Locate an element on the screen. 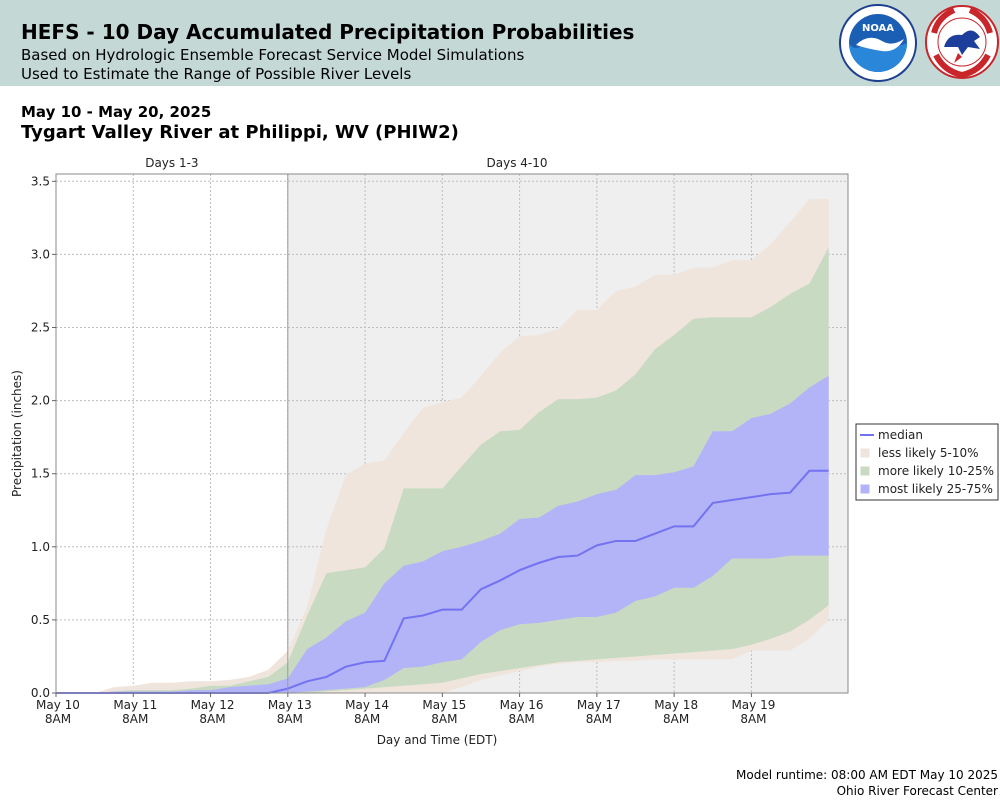 The width and height of the screenshot is (1000, 800). x-tick-label: May 16 is located at coordinates (522, 705).